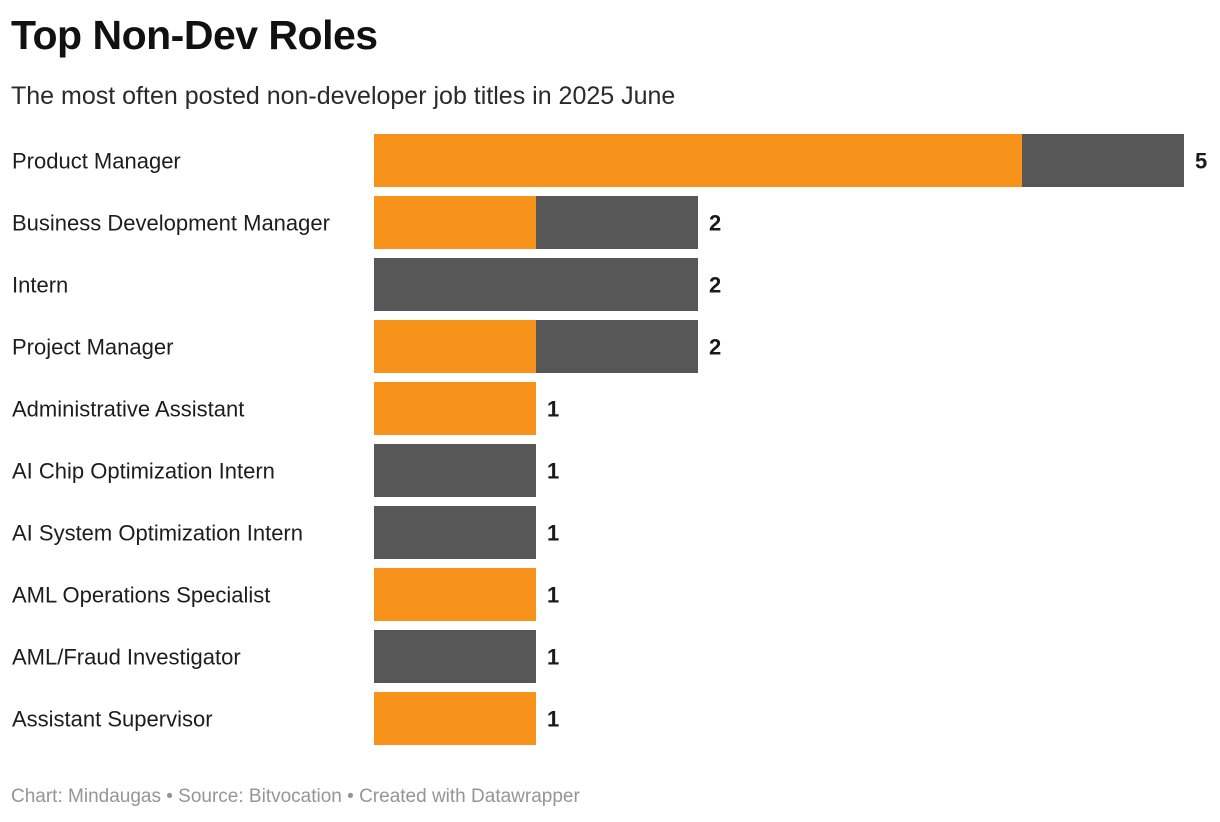 Image resolution: width=1220 pixels, height=822 pixels. What do you see at coordinates (285, 594) in the screenshot?
I see `bar-row: AML Operations Specialist 1` at bounding box center [285, 594].